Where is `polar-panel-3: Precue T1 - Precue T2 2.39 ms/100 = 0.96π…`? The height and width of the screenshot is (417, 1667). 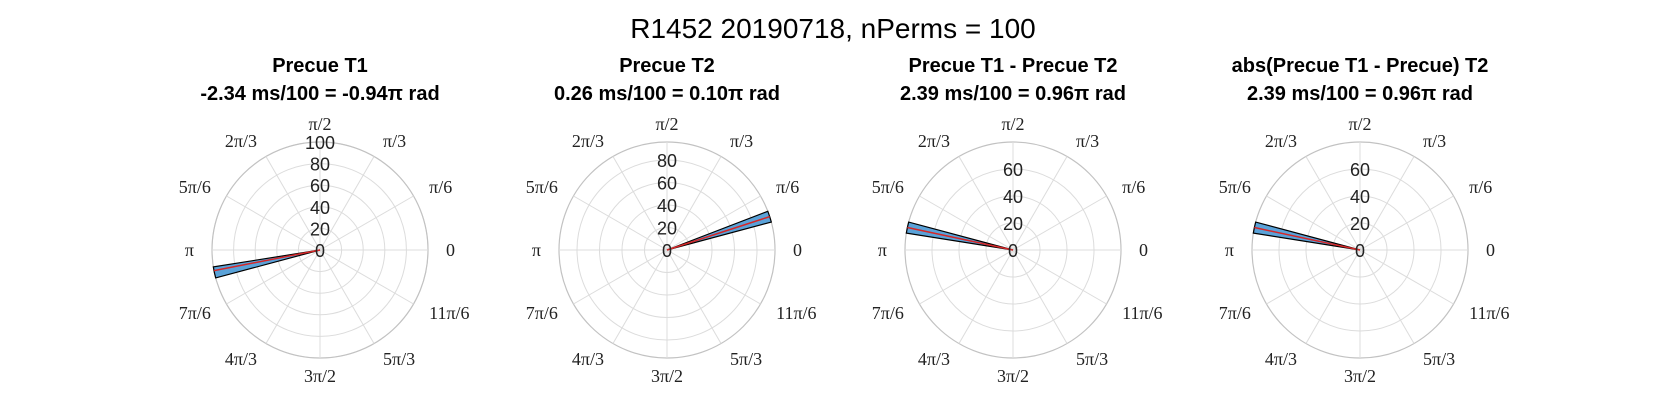
polar-panel-3: Precue T1 - Precue T2 2.39 ms/100 = 0.96π… is located at coordinates (1017, 220).